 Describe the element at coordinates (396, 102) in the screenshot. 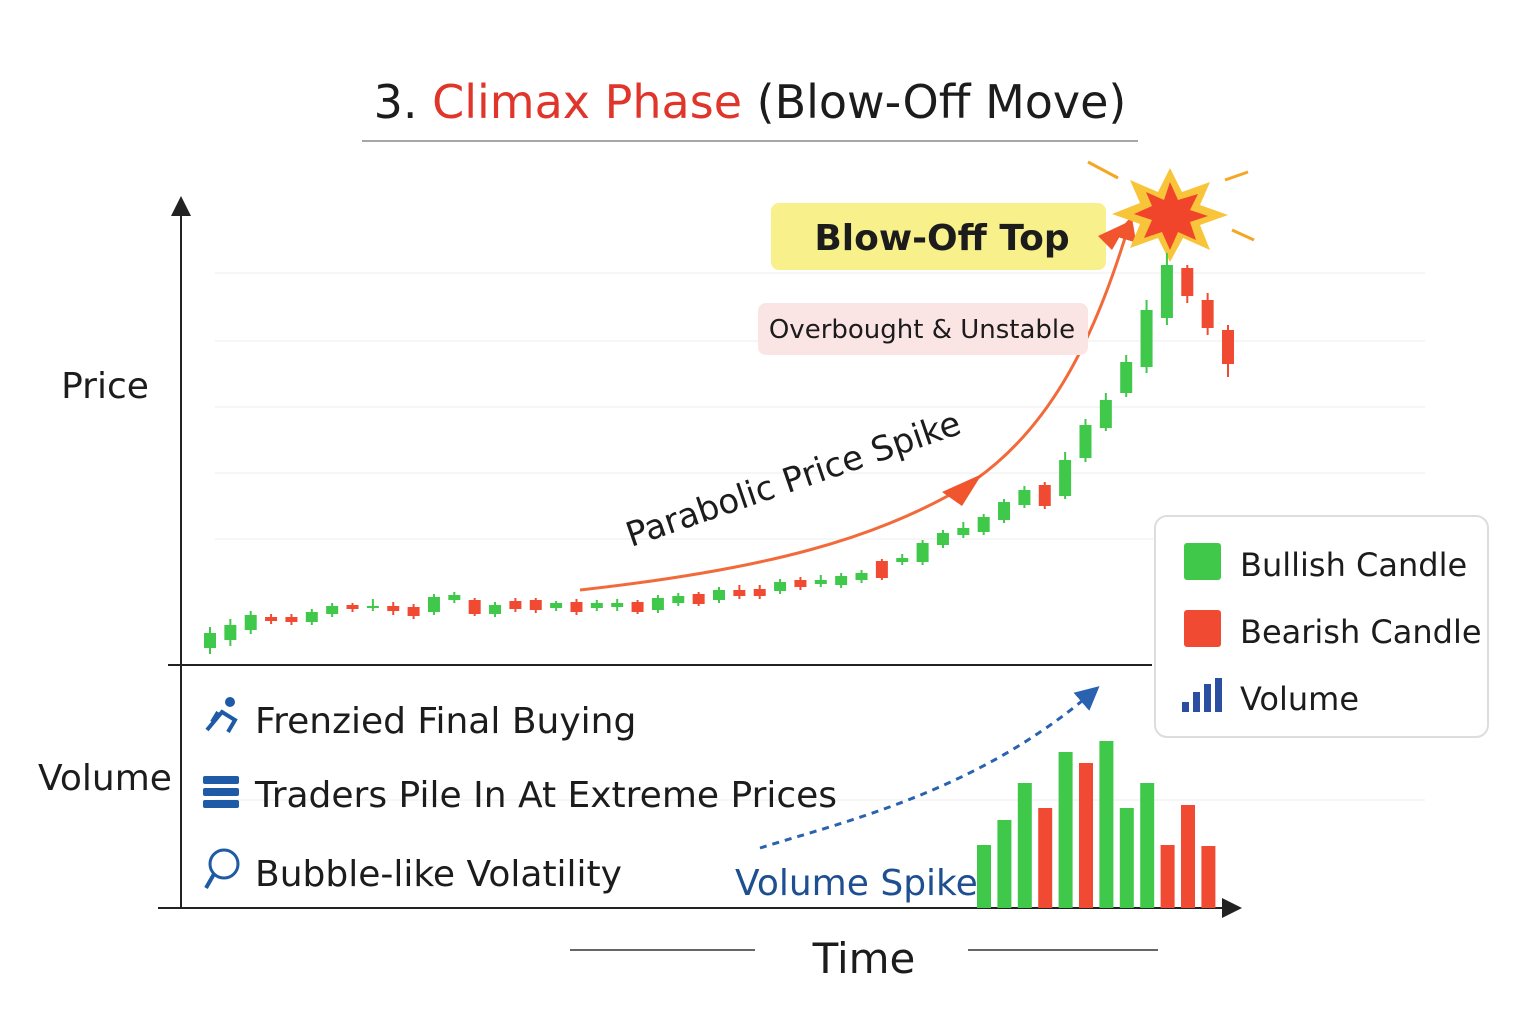

I see `title-number: 3.` at that location.